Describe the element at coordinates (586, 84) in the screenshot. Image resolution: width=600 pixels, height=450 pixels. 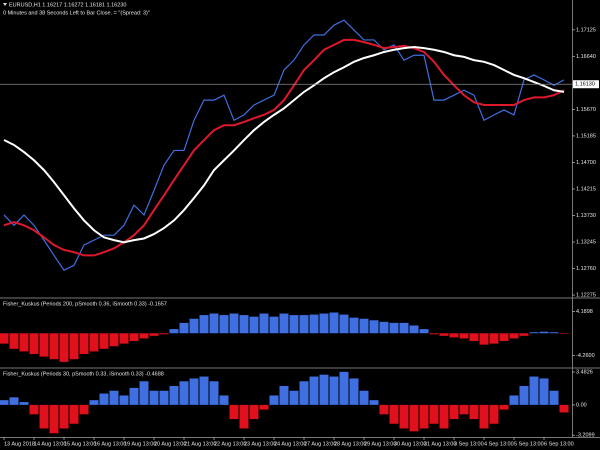
I see `last-price-box` at that location.